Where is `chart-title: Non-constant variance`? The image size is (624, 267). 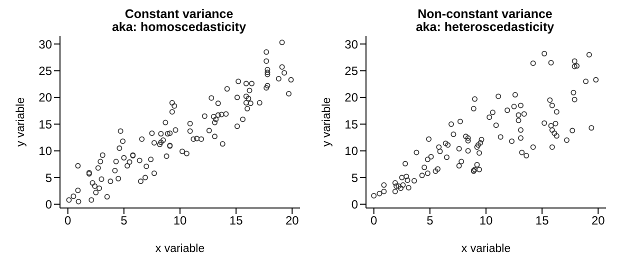 chart-title: Non-constant variance is located at coordinates (485, 14).